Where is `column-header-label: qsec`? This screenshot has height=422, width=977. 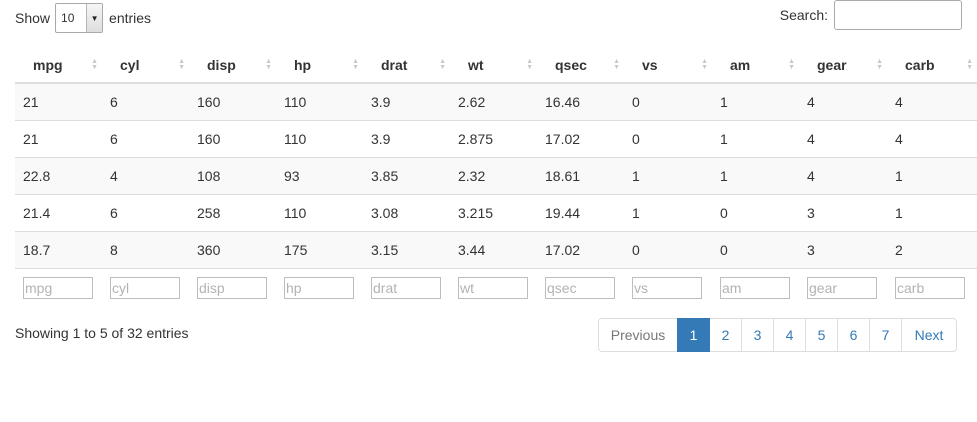 column-header-label: qsec is located at coordinates (571, 64).